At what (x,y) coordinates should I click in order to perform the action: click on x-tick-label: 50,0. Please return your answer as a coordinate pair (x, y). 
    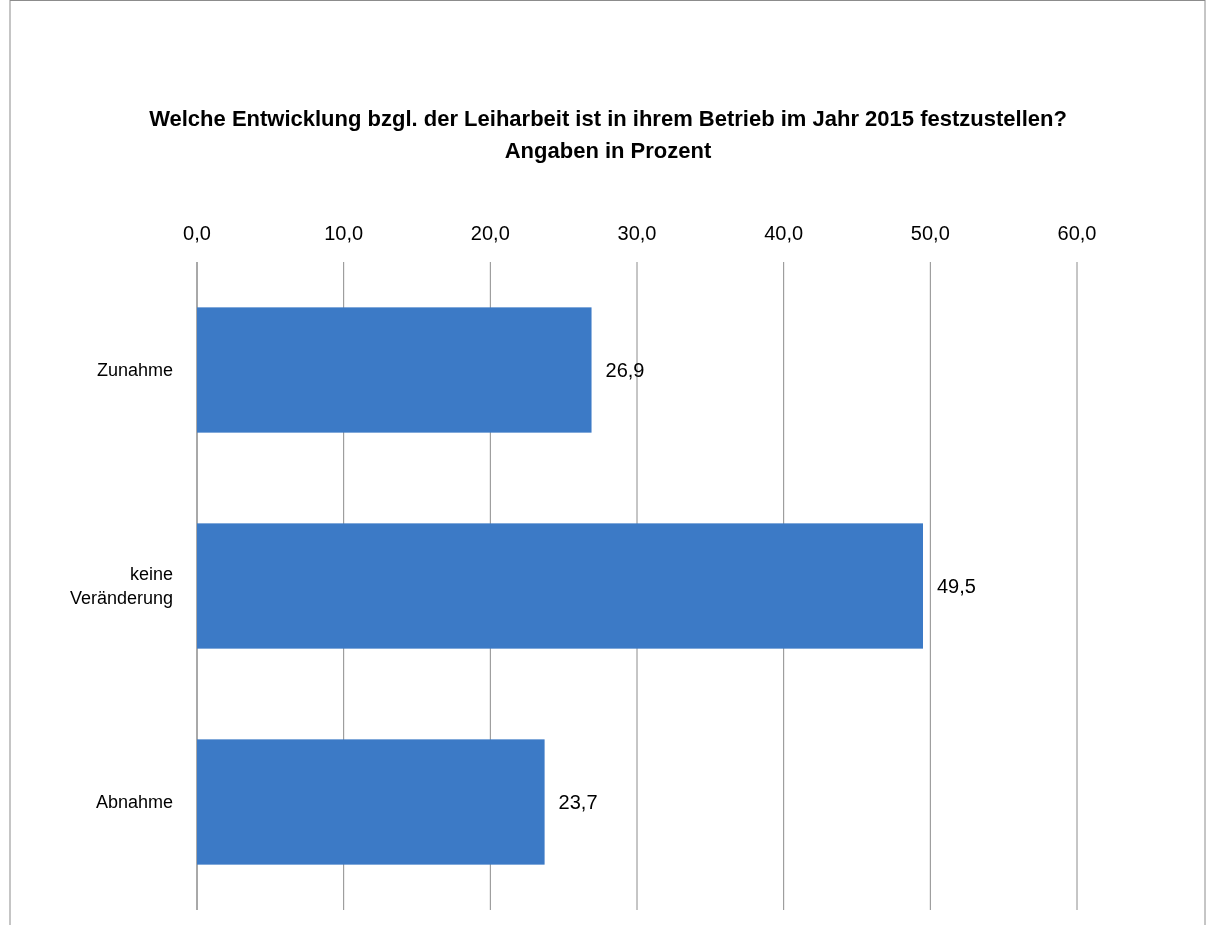
    Looking at the image, I should click on (930, 233).